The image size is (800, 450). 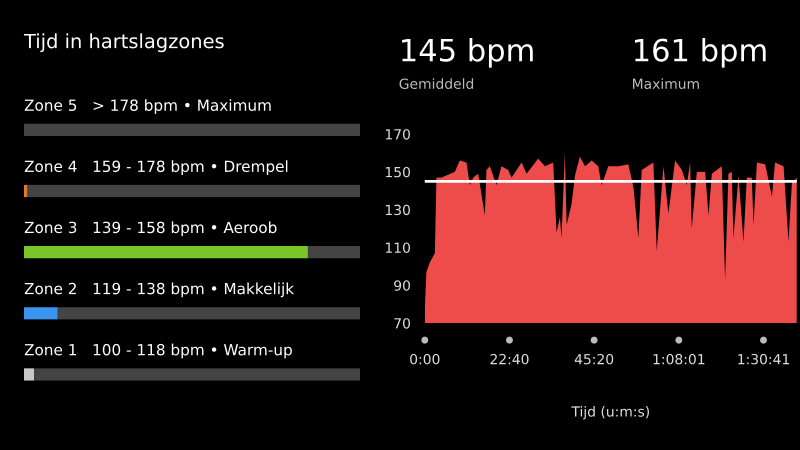 What do you see at coordinates (594, 359) in the screenshot?
I see `x-tick-label: 45:20` at bounding box center [594, 359].